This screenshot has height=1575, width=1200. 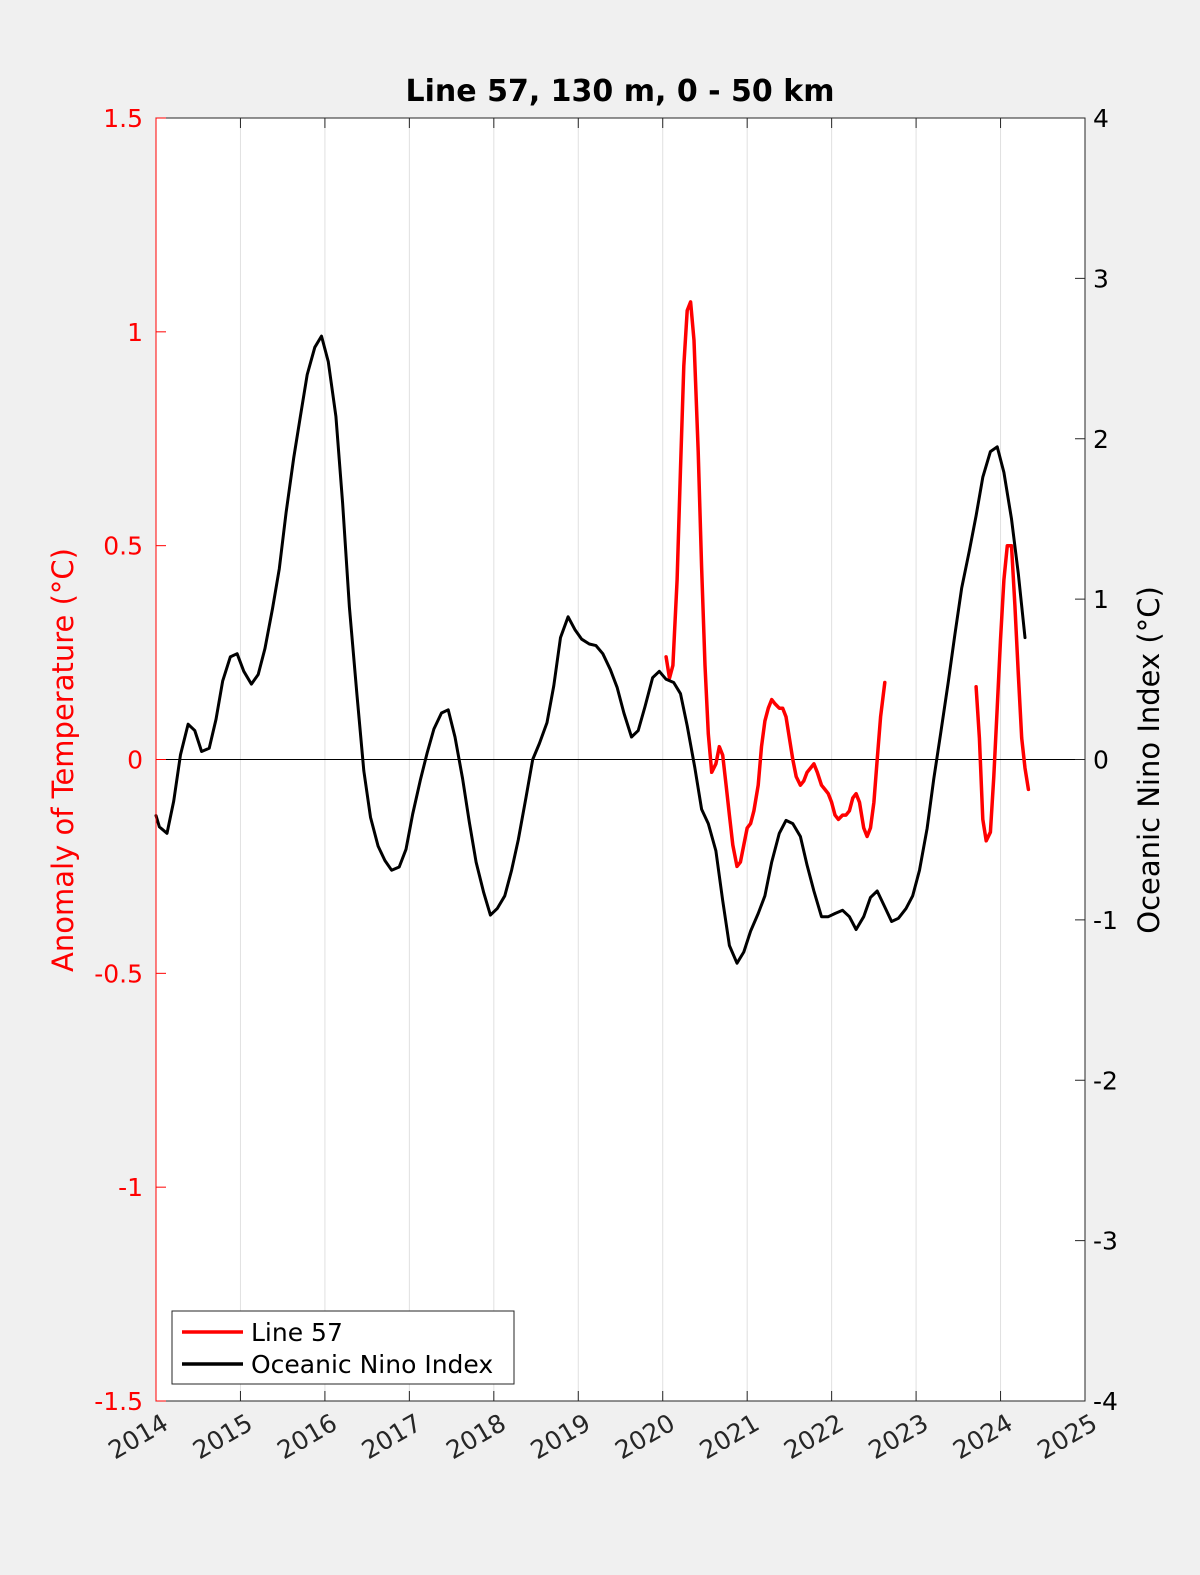 I want to click on y-left-tick-label: 1, so click(x=135, y=332).